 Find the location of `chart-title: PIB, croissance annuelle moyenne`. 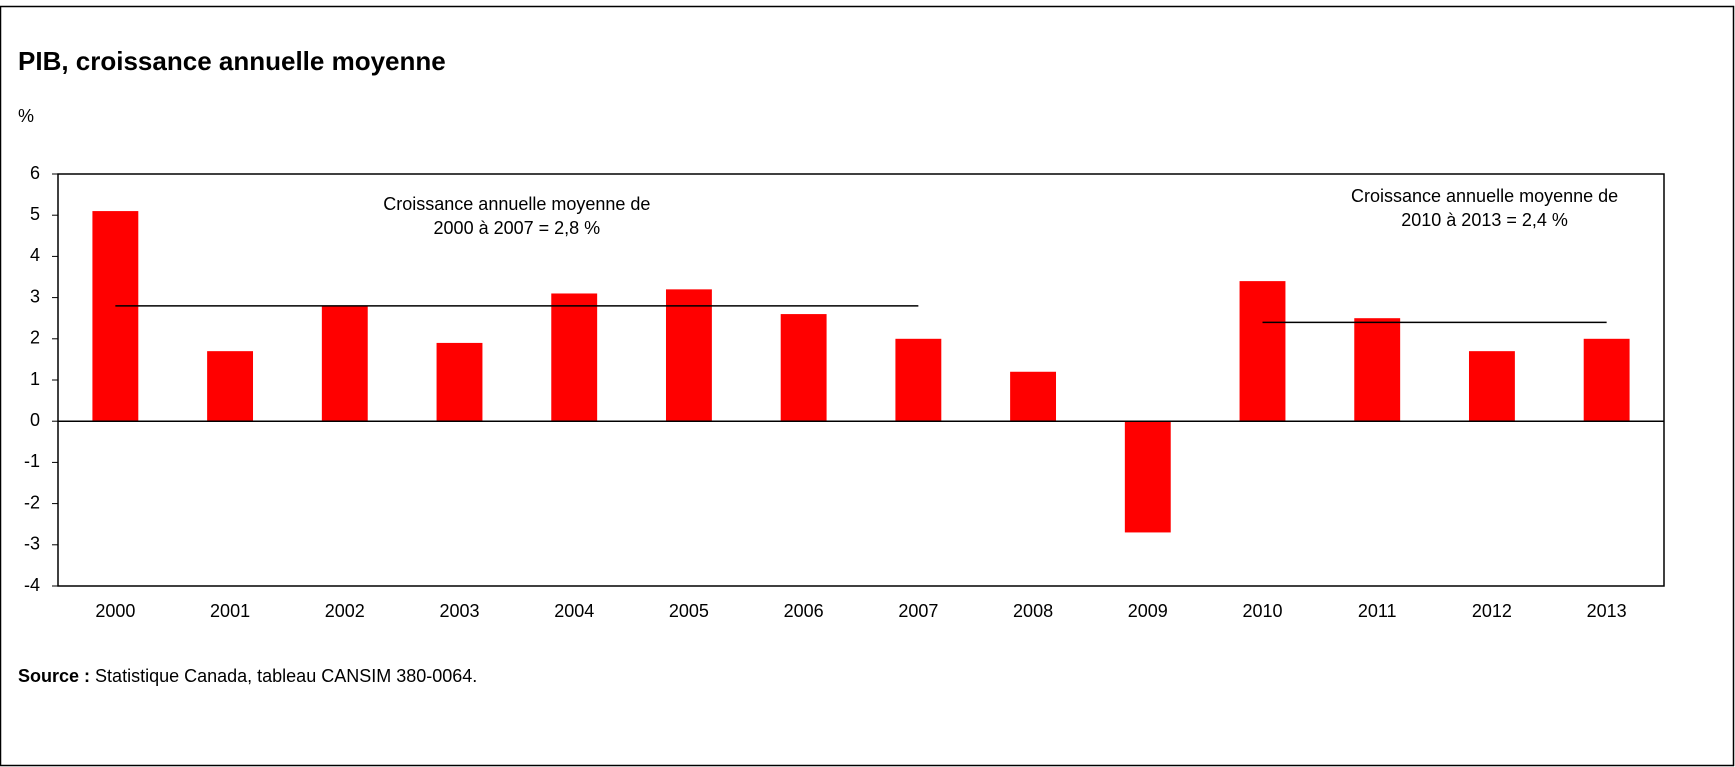

chart-title: PIB, croissance annuelle moyenne is located at coordinates (232, 61).